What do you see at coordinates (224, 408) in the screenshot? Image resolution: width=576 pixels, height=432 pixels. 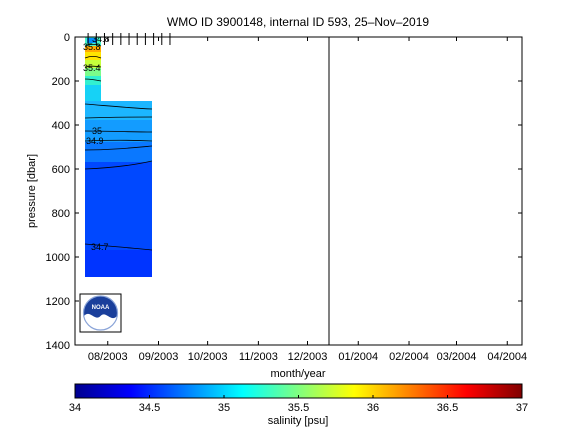 I see `colorbar-tick-label: 35` at bounding box center [224, 408].